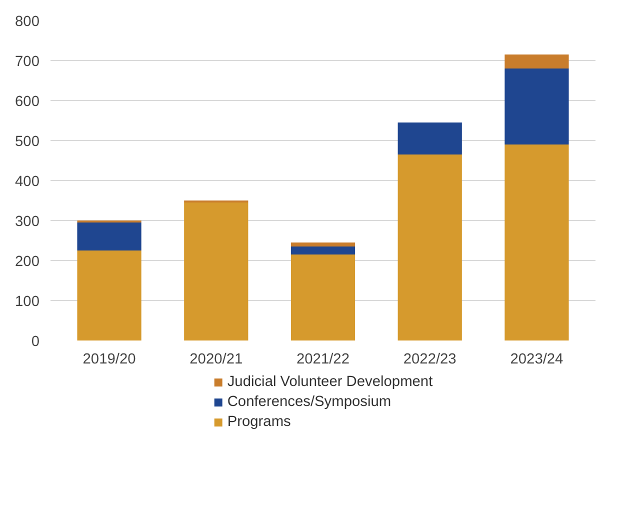  Describe the element at coordinates (27, 262) in the screenshot. I see `y-tick-label: 200` at that location.